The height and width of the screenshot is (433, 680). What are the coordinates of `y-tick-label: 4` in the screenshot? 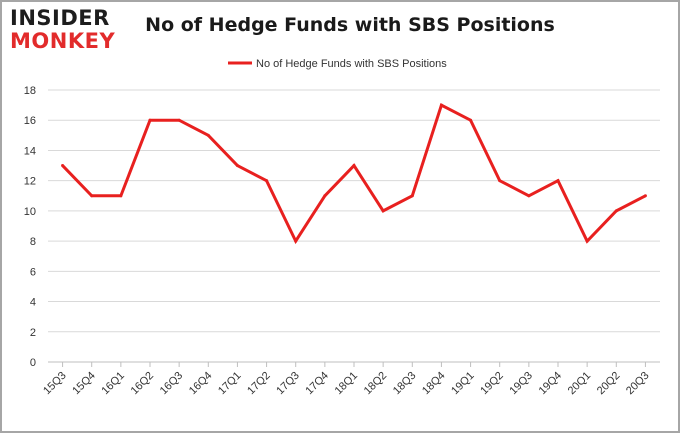 It's located at (33, 303).